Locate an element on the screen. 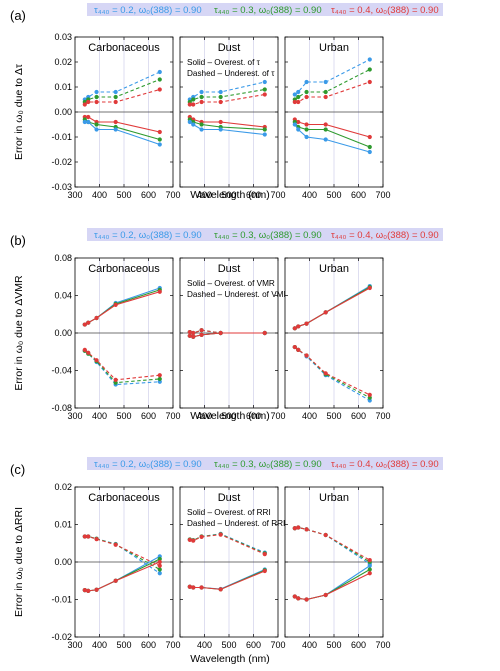 Image resolution: width=500 pixels, height=671 pixels. row-label: (b) is located at coordinates (18, 240).